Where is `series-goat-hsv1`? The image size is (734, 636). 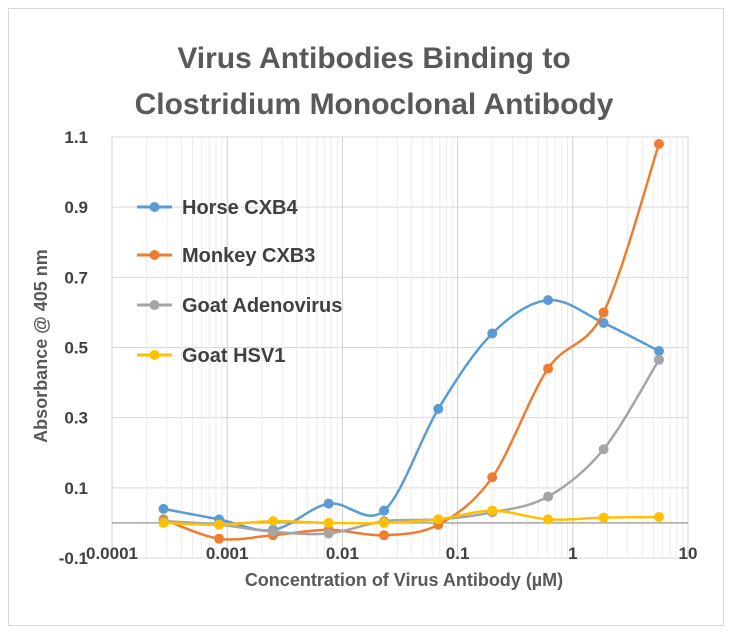 series-goat-hsv1 is located at coordinates (411, 517).